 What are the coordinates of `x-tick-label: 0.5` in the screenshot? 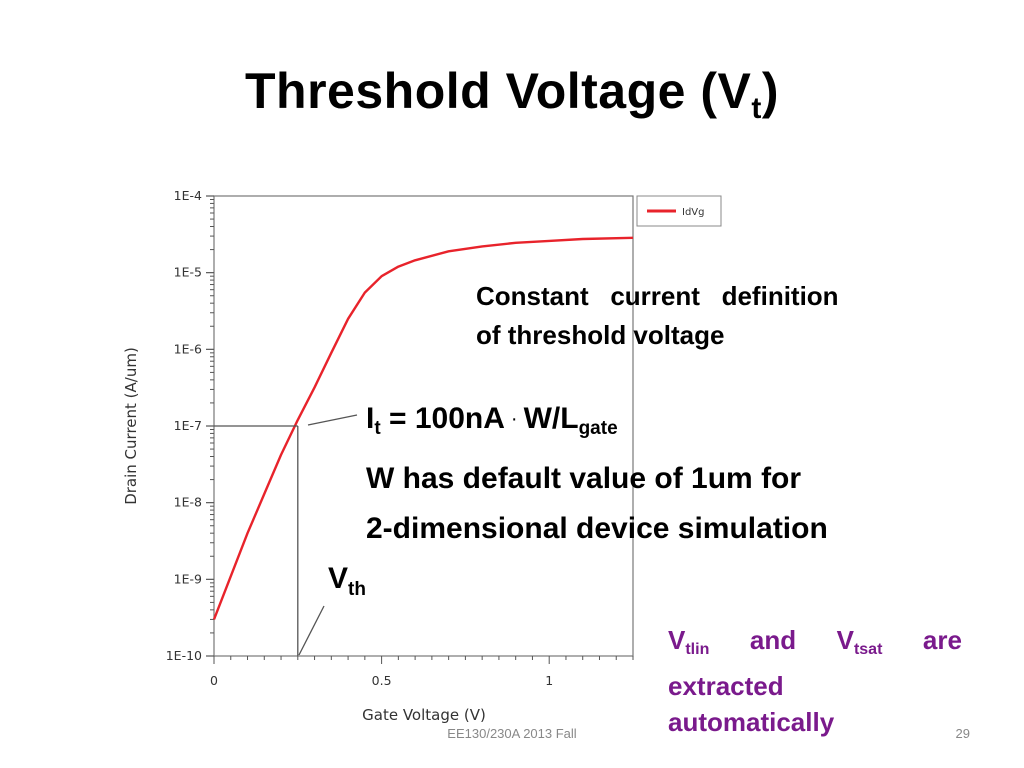 It's located at (382, 680).